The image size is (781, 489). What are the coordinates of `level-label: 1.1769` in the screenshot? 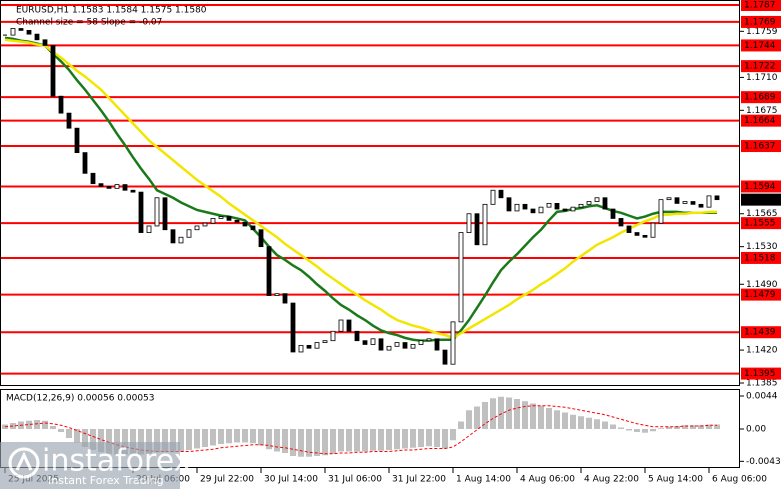 It's located at (760, 22).